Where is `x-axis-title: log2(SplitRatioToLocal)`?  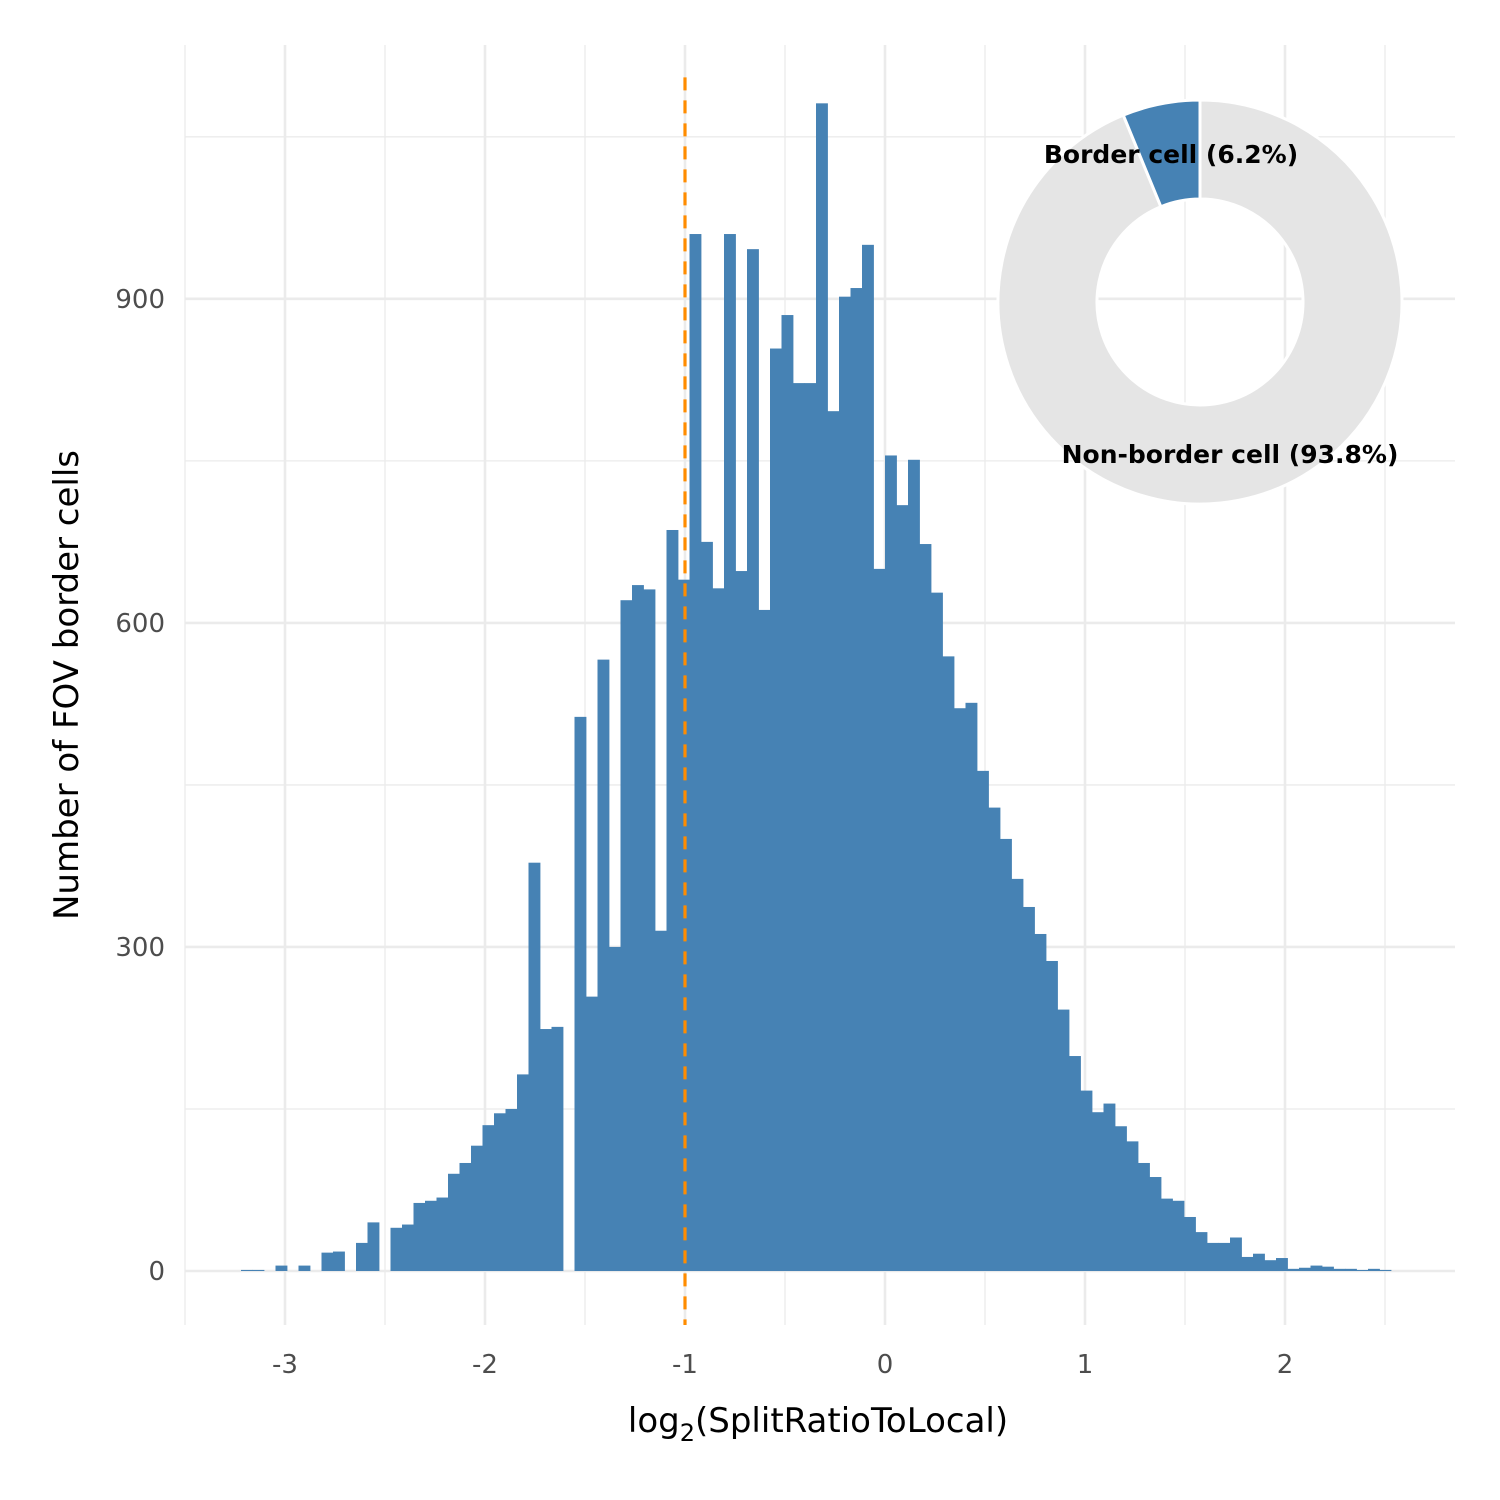 x-axis-title: log2(SplitRatioToLocal) is located at coordinates (818, 1424).